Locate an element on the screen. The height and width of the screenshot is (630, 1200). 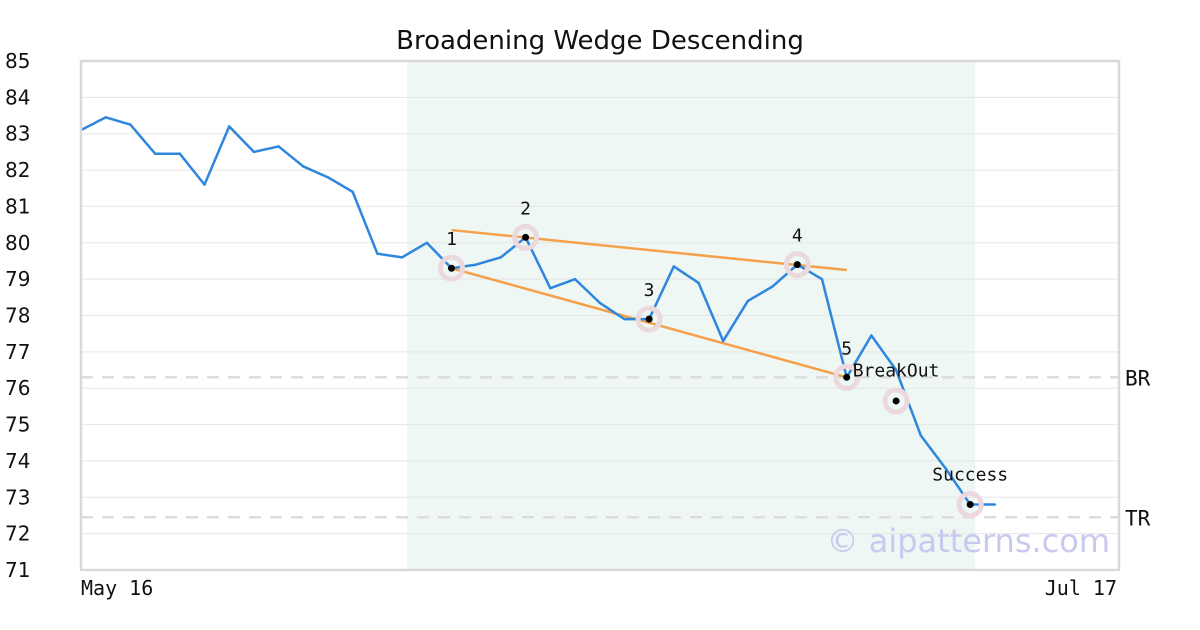
y-tick-label: 75 is located at coordinates (17, 425).